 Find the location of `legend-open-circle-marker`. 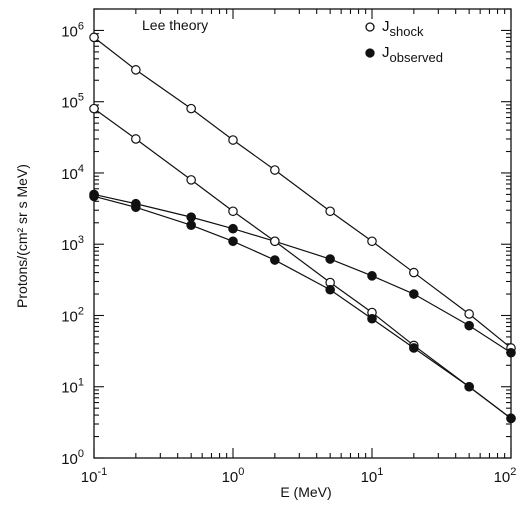

legend-open-circle-marker is located at coordinates (370, 27).